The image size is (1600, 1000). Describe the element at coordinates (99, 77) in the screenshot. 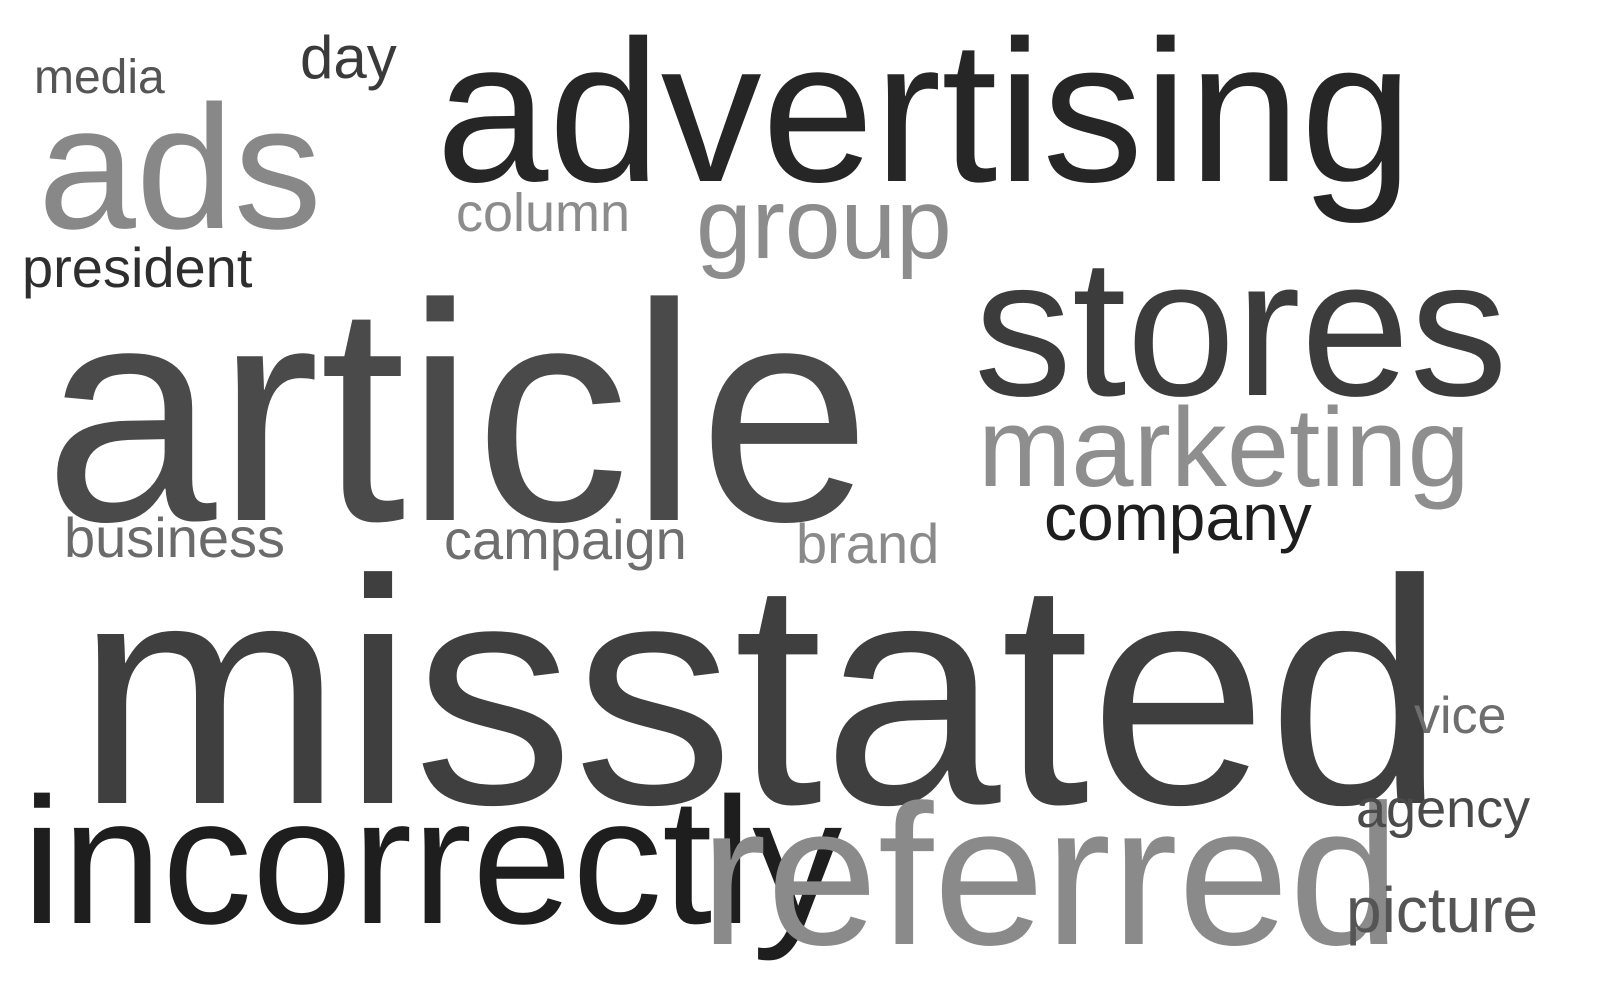

I see `word-media: media` at that location.